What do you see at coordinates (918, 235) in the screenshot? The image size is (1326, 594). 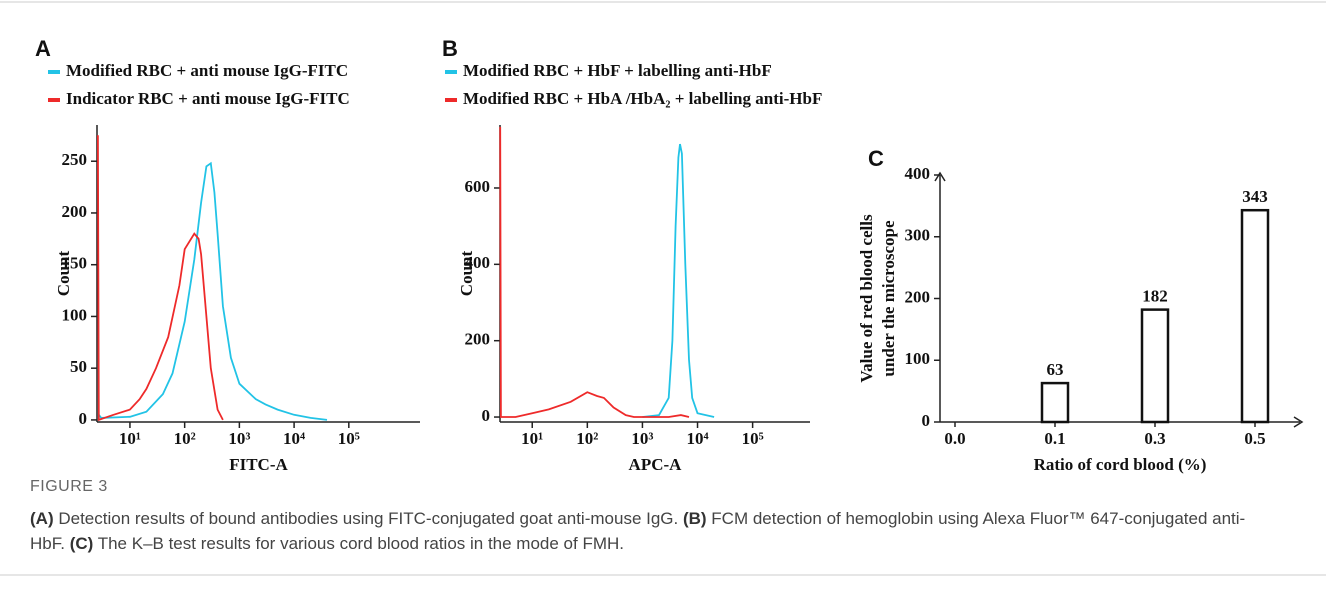 I see `y-tick-label: 300` at bounding box center [918, 235].